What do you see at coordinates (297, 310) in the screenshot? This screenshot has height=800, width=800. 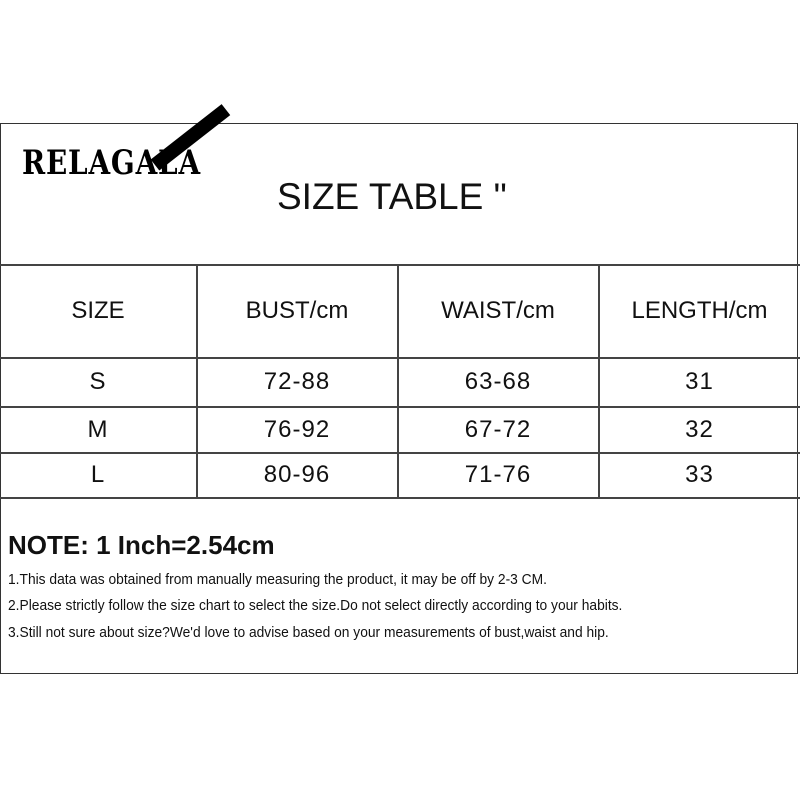 I see `table-header: BUST/cm` at bounding box center [297, 310].